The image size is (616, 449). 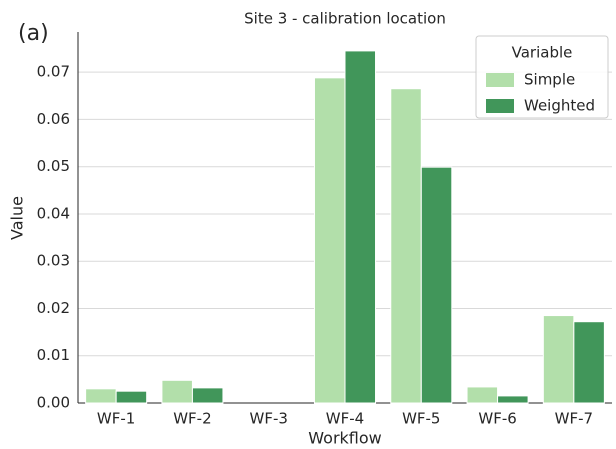 What do you see at coordinates (542, 53) in the screenshot?
I see `legend-title: Variable` at bounding box center [542, 53].